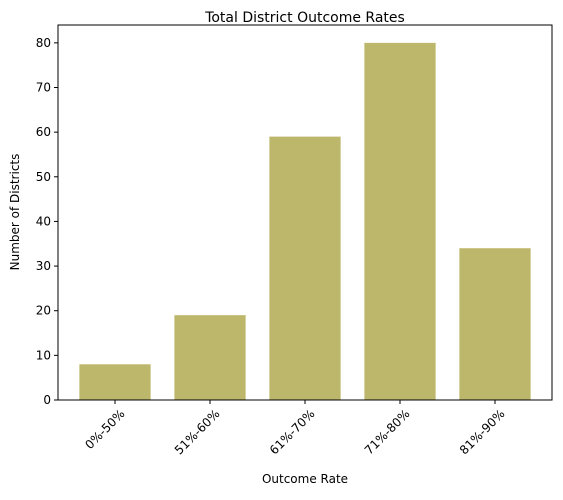 The image size is (563, 500). Describe the element at coordinates (304, 18) in the screenshot. I see `chart-title: Total District Outcome Rates` at that location.